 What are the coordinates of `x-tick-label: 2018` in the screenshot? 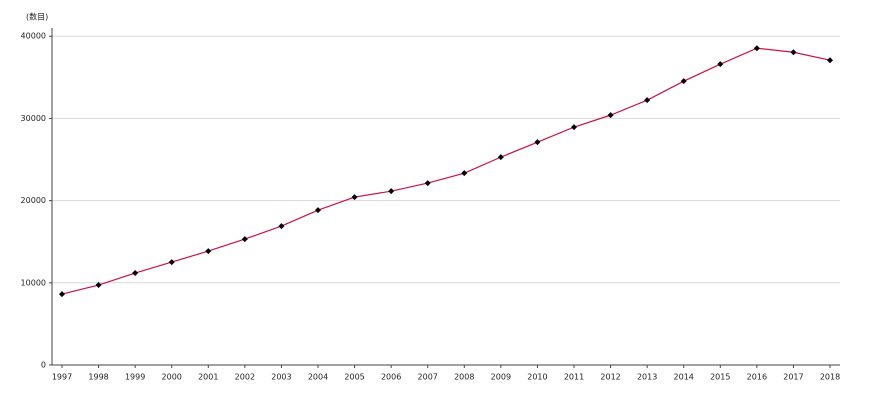 It's located at (830, 377).